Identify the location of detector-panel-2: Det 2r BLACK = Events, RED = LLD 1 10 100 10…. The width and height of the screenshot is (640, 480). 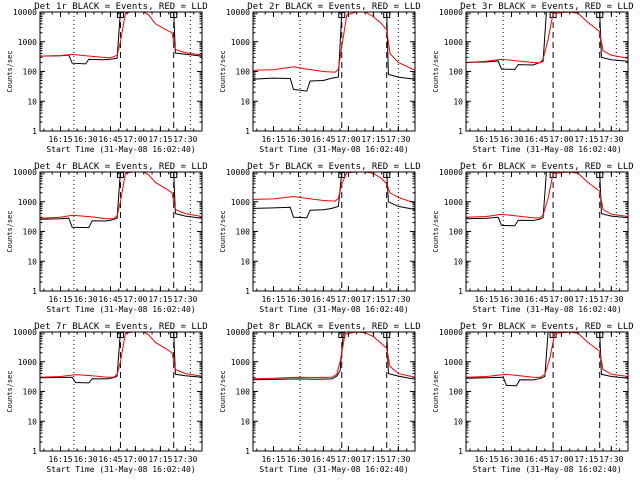
(320, 78).